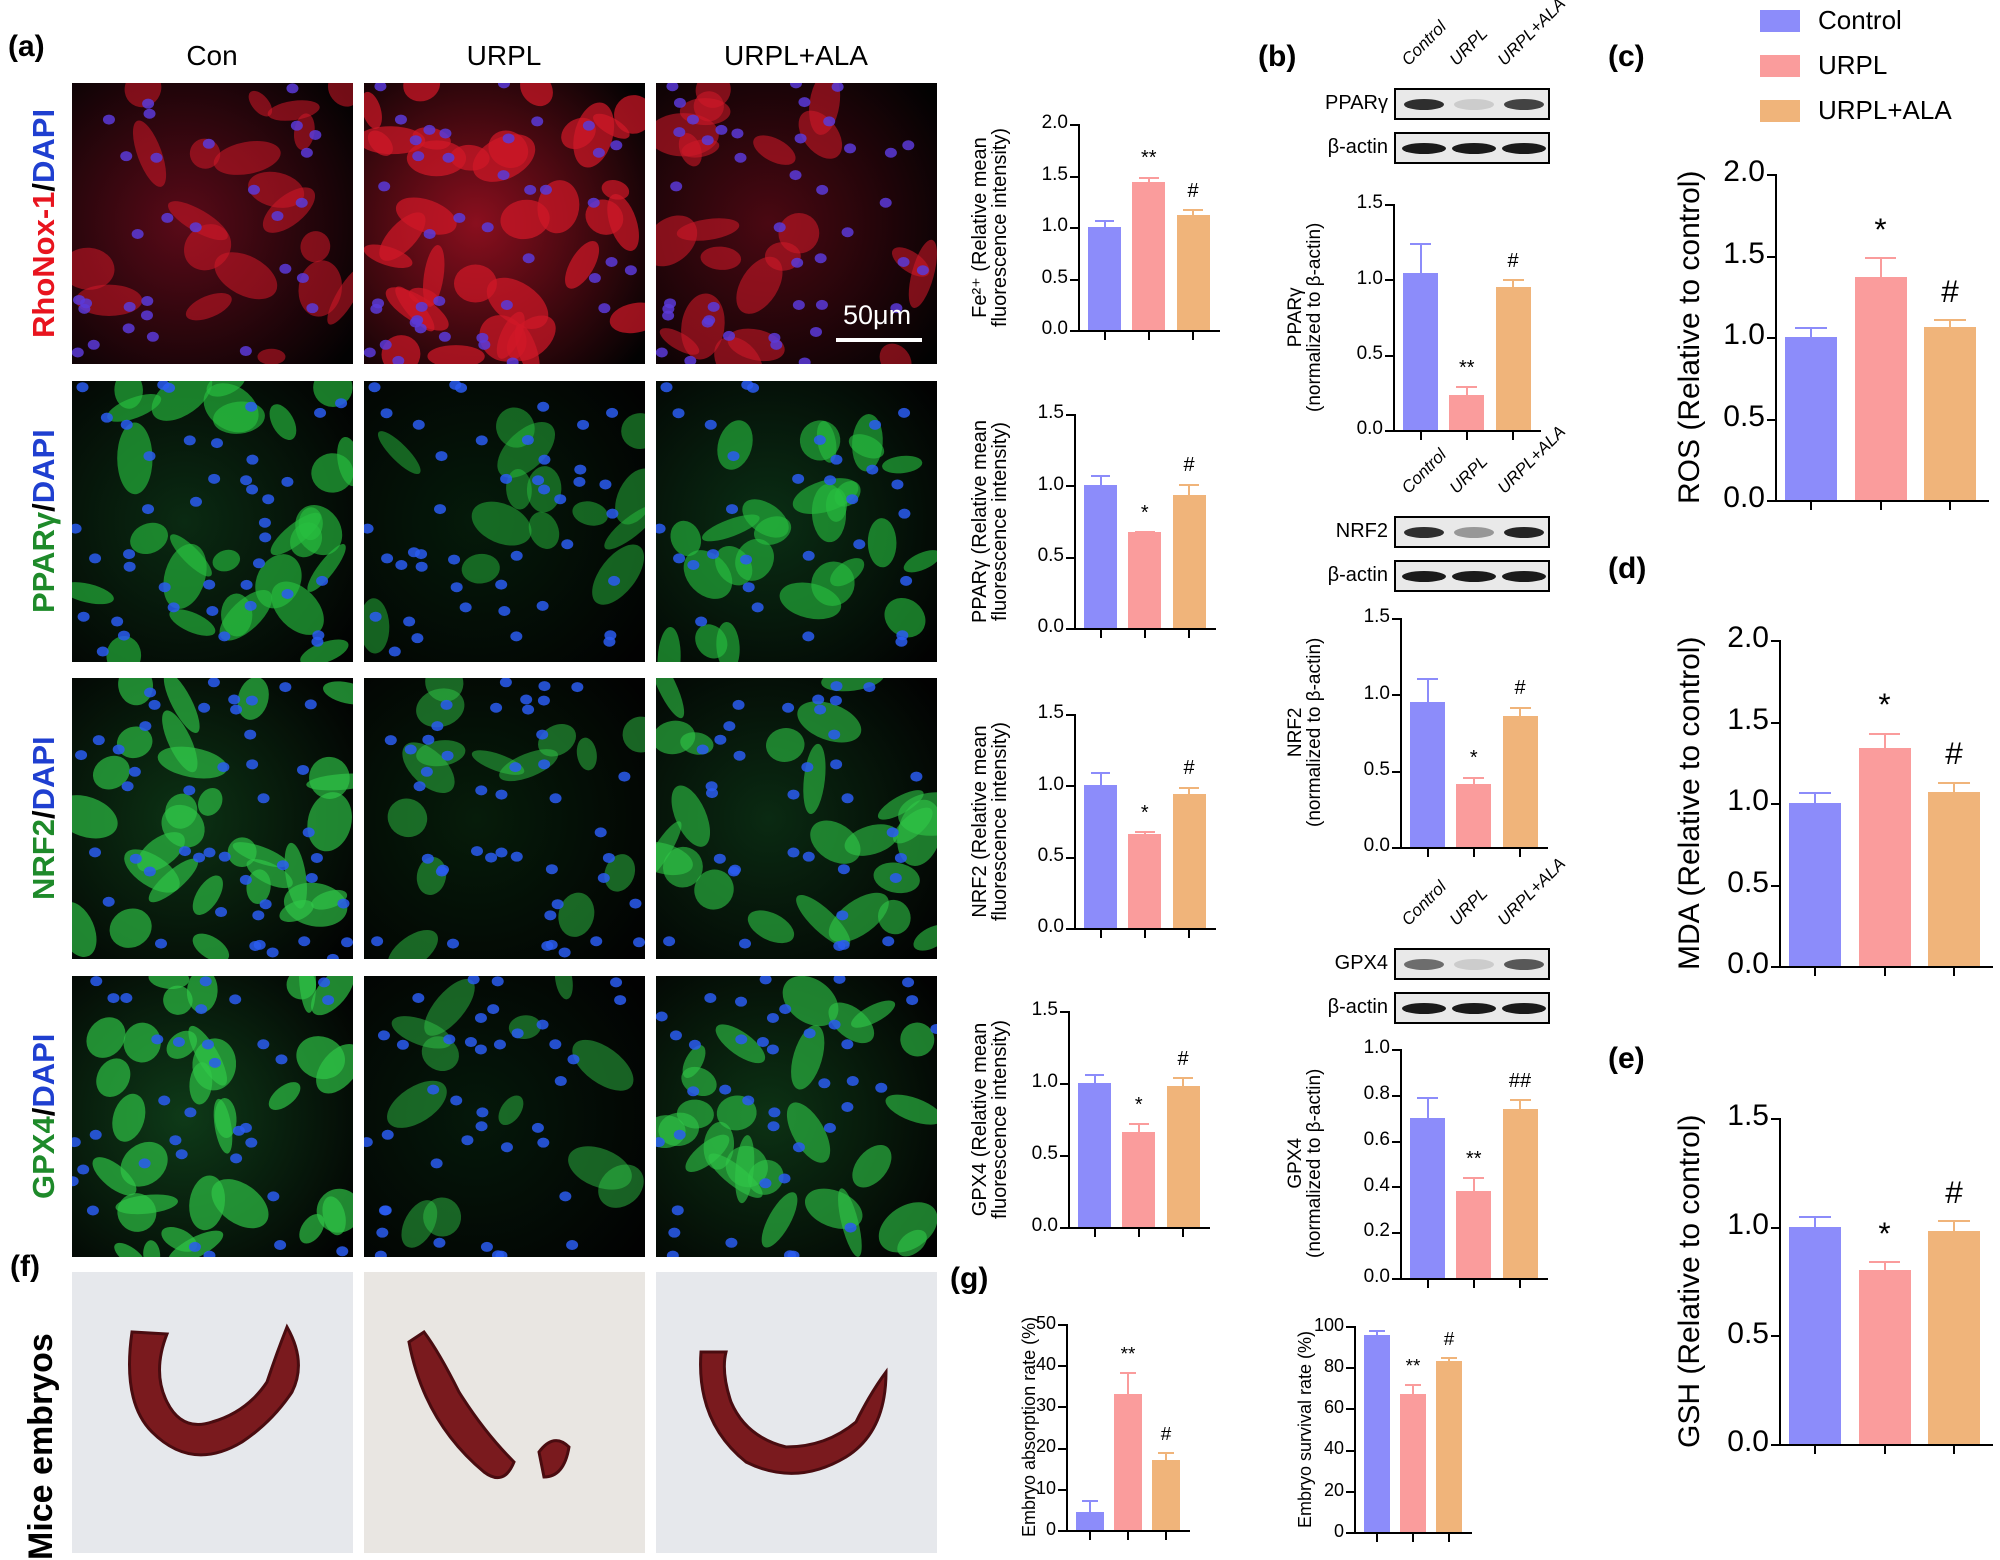 This screenshot has height=1560, width=2000. Describe the element at coordinates (1885, 110) in the screenshot. I see `legend-label-urplala: URPL+ALA` at that location.